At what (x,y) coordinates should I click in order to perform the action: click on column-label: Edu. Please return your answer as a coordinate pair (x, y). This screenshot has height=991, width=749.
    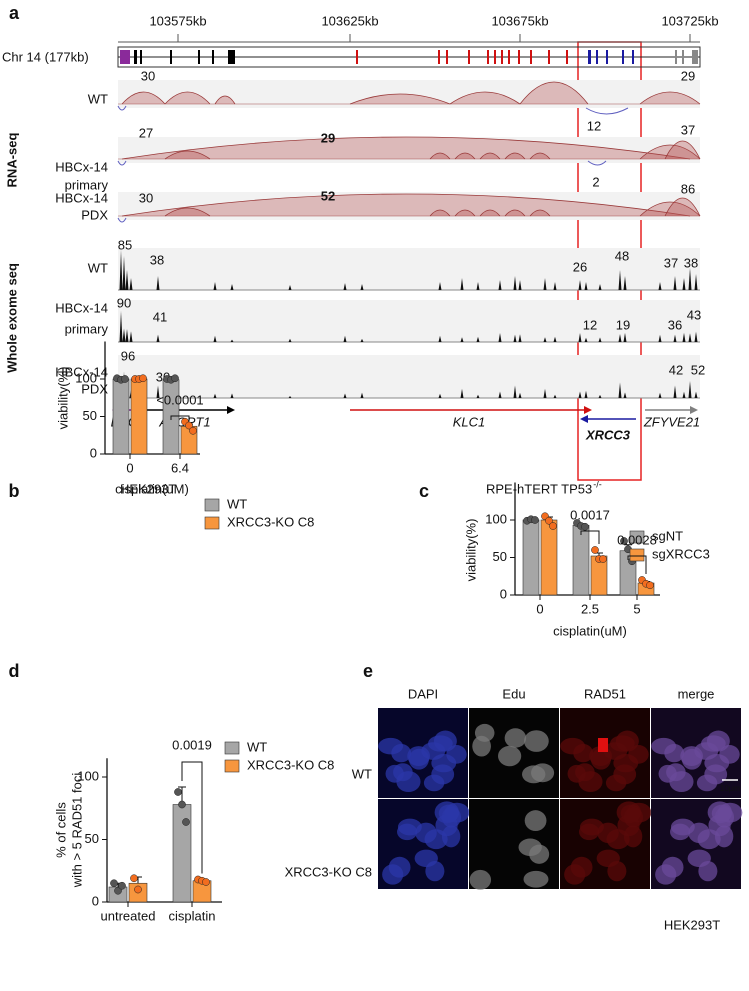
    Looking at the image, I should click on (513, 693).